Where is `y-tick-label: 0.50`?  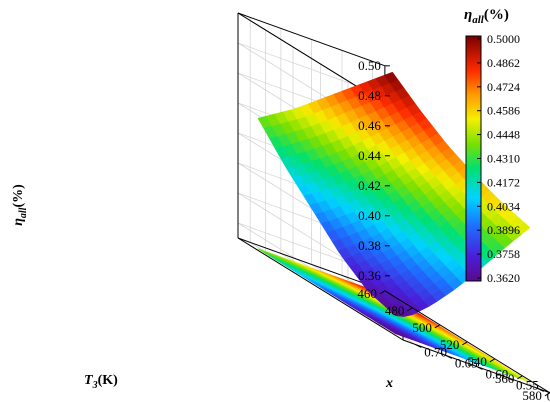 y-tick-label: 0.50 is located at coordinates (548, 395).